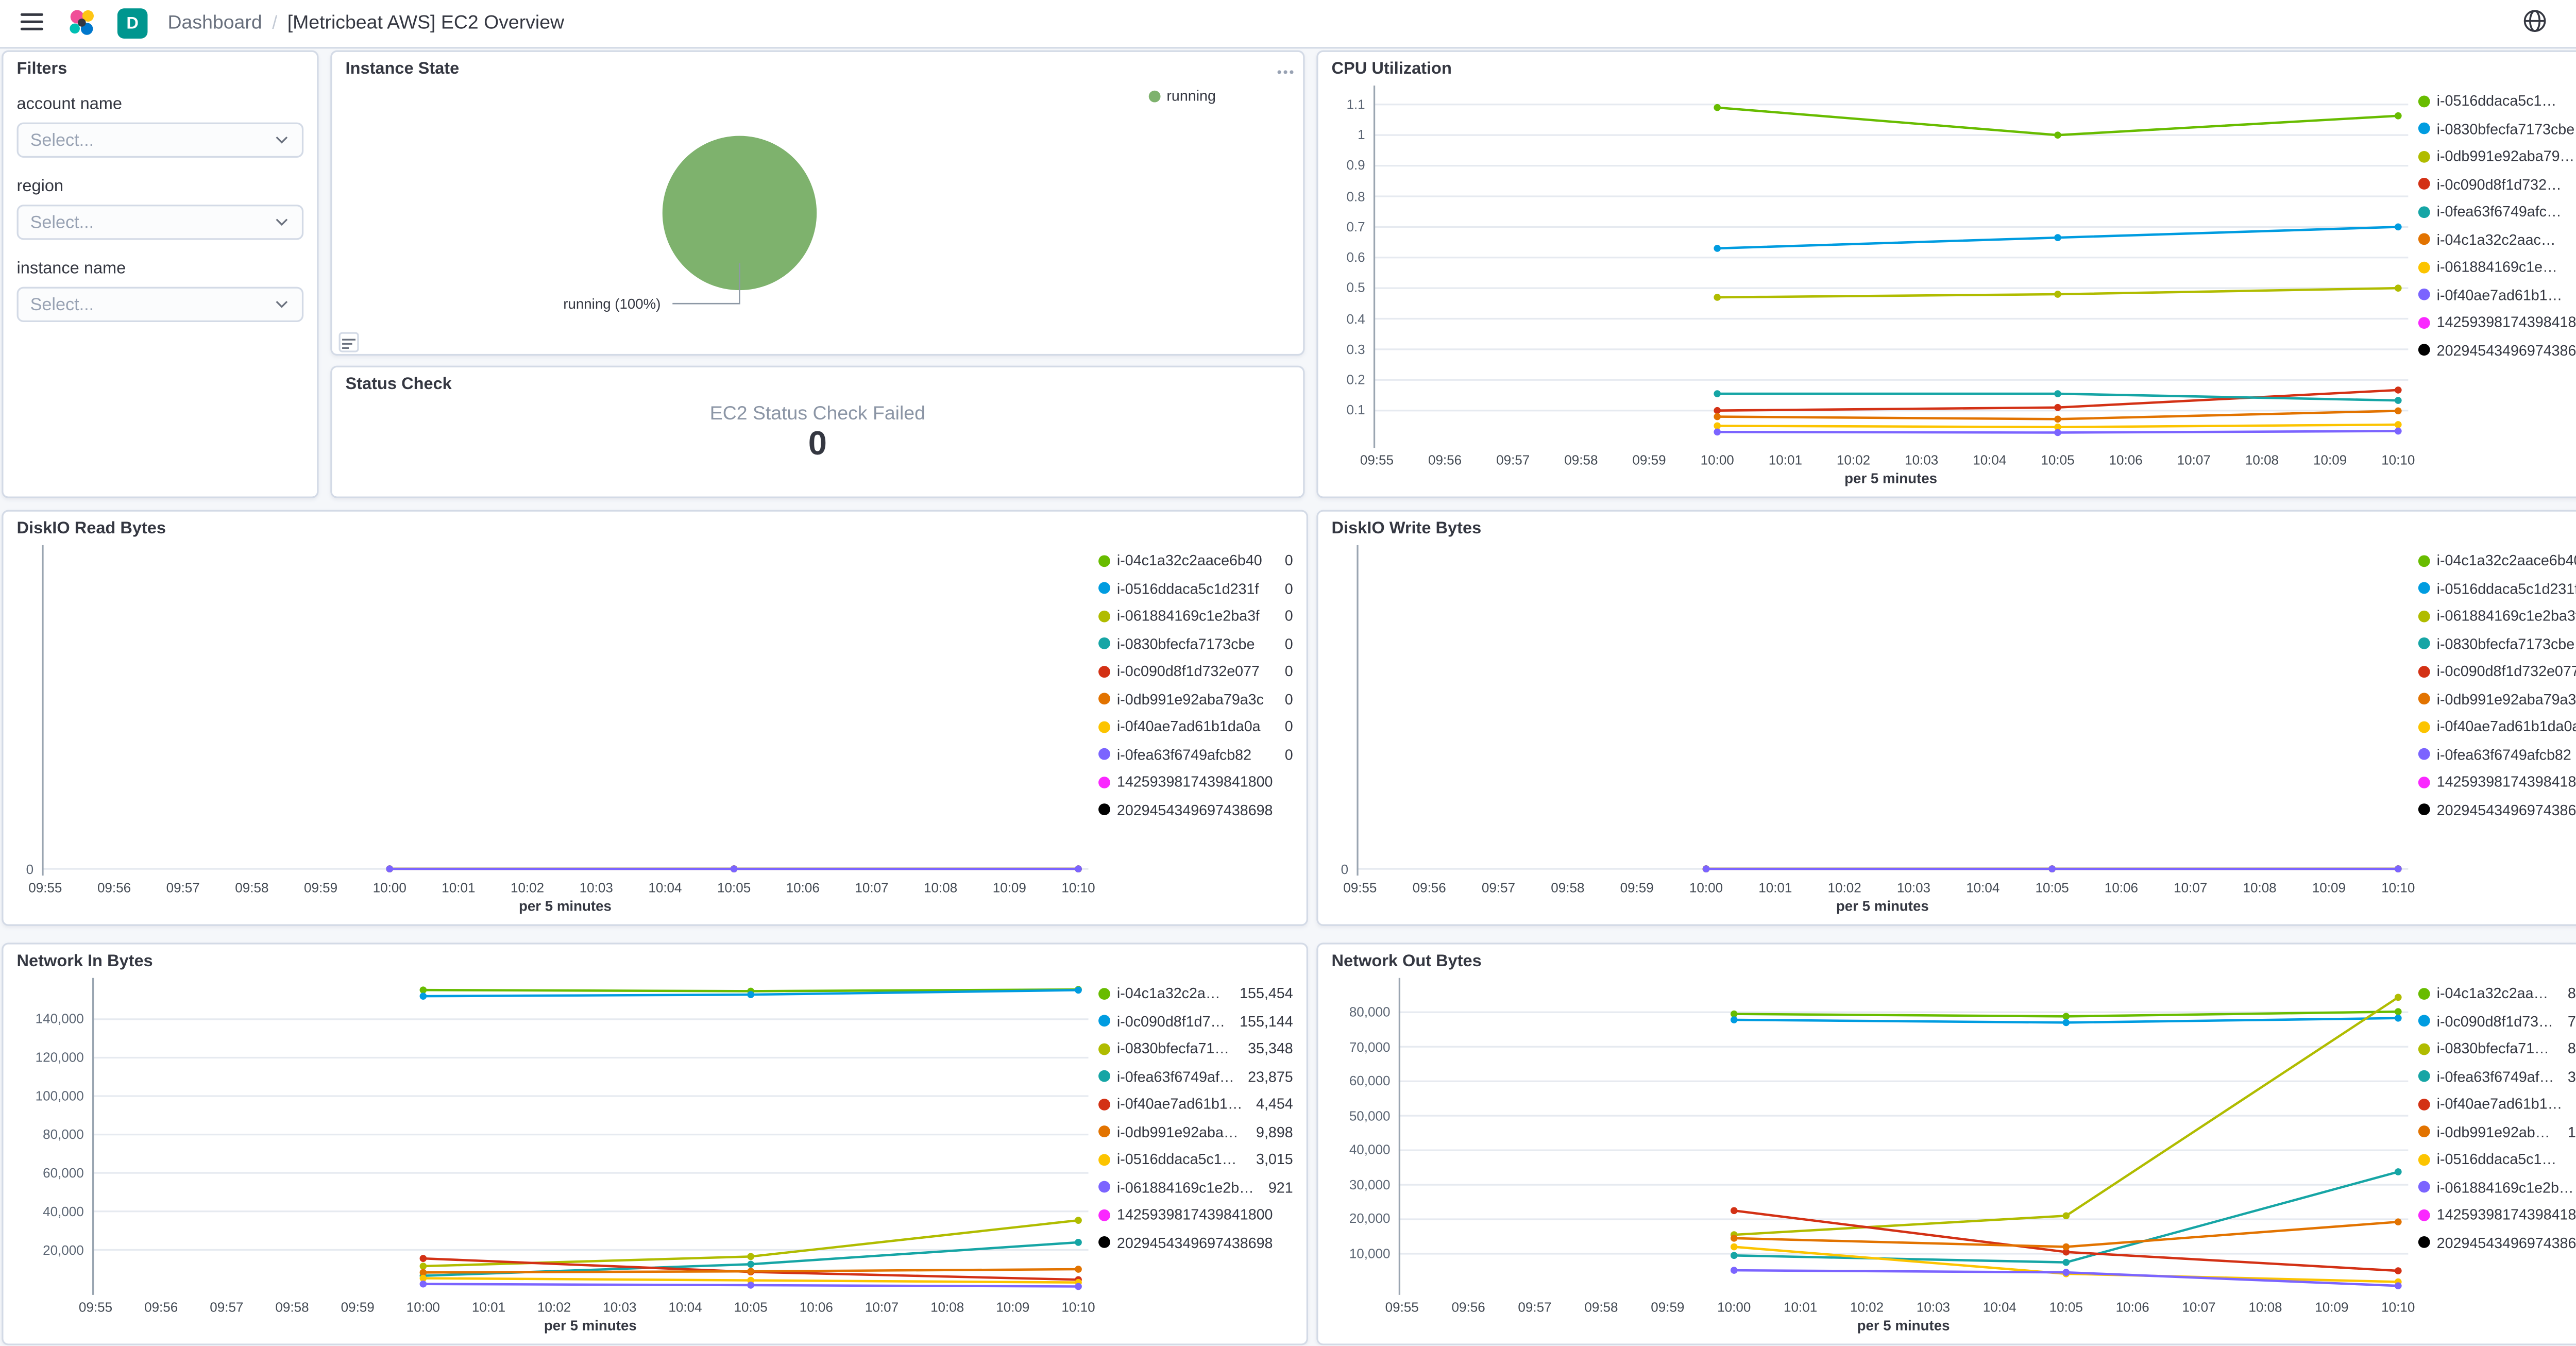 The width and height of the screenshot is (2576, 1346). Describe the element at coordinates (1195, 993) in the screenshot. I see `legend-item: i-04c1a32c2aace6b40 155,454` at that location.